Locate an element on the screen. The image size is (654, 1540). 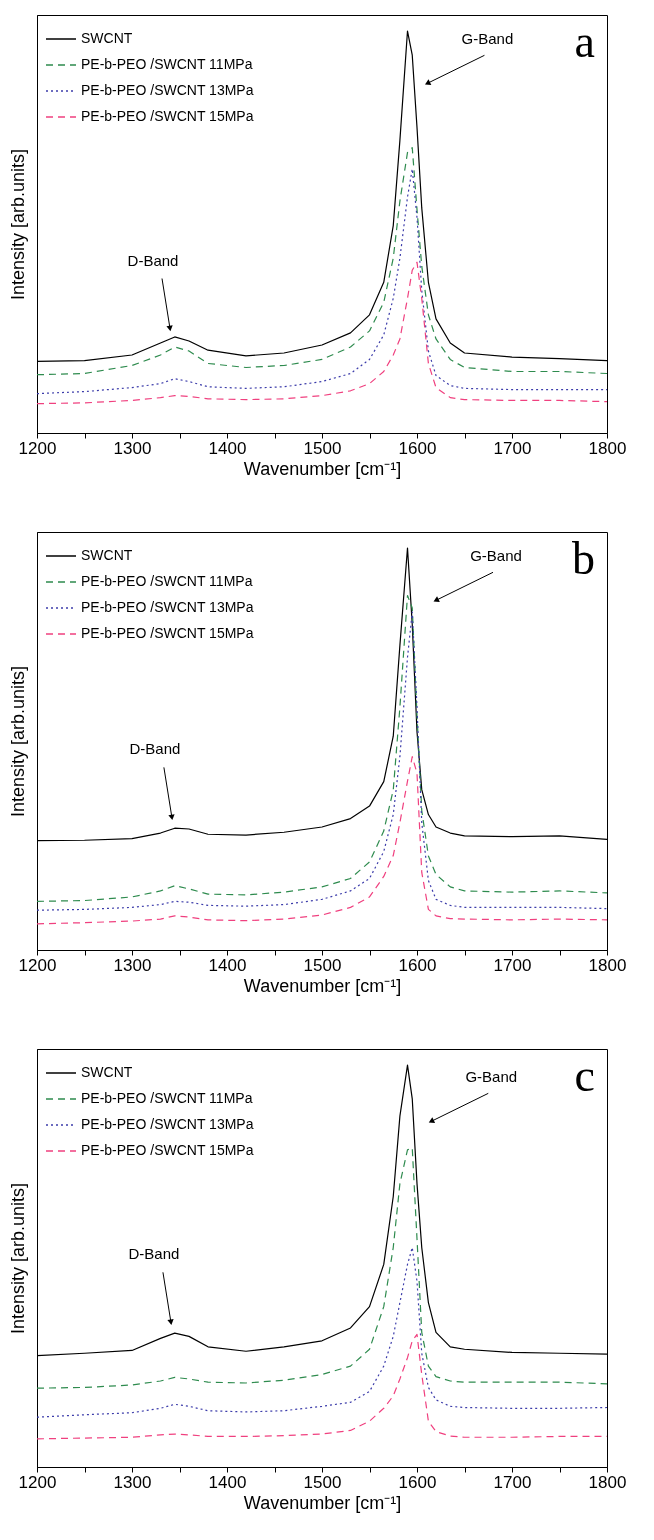
annotation: a is located at coordinates (584, 41).